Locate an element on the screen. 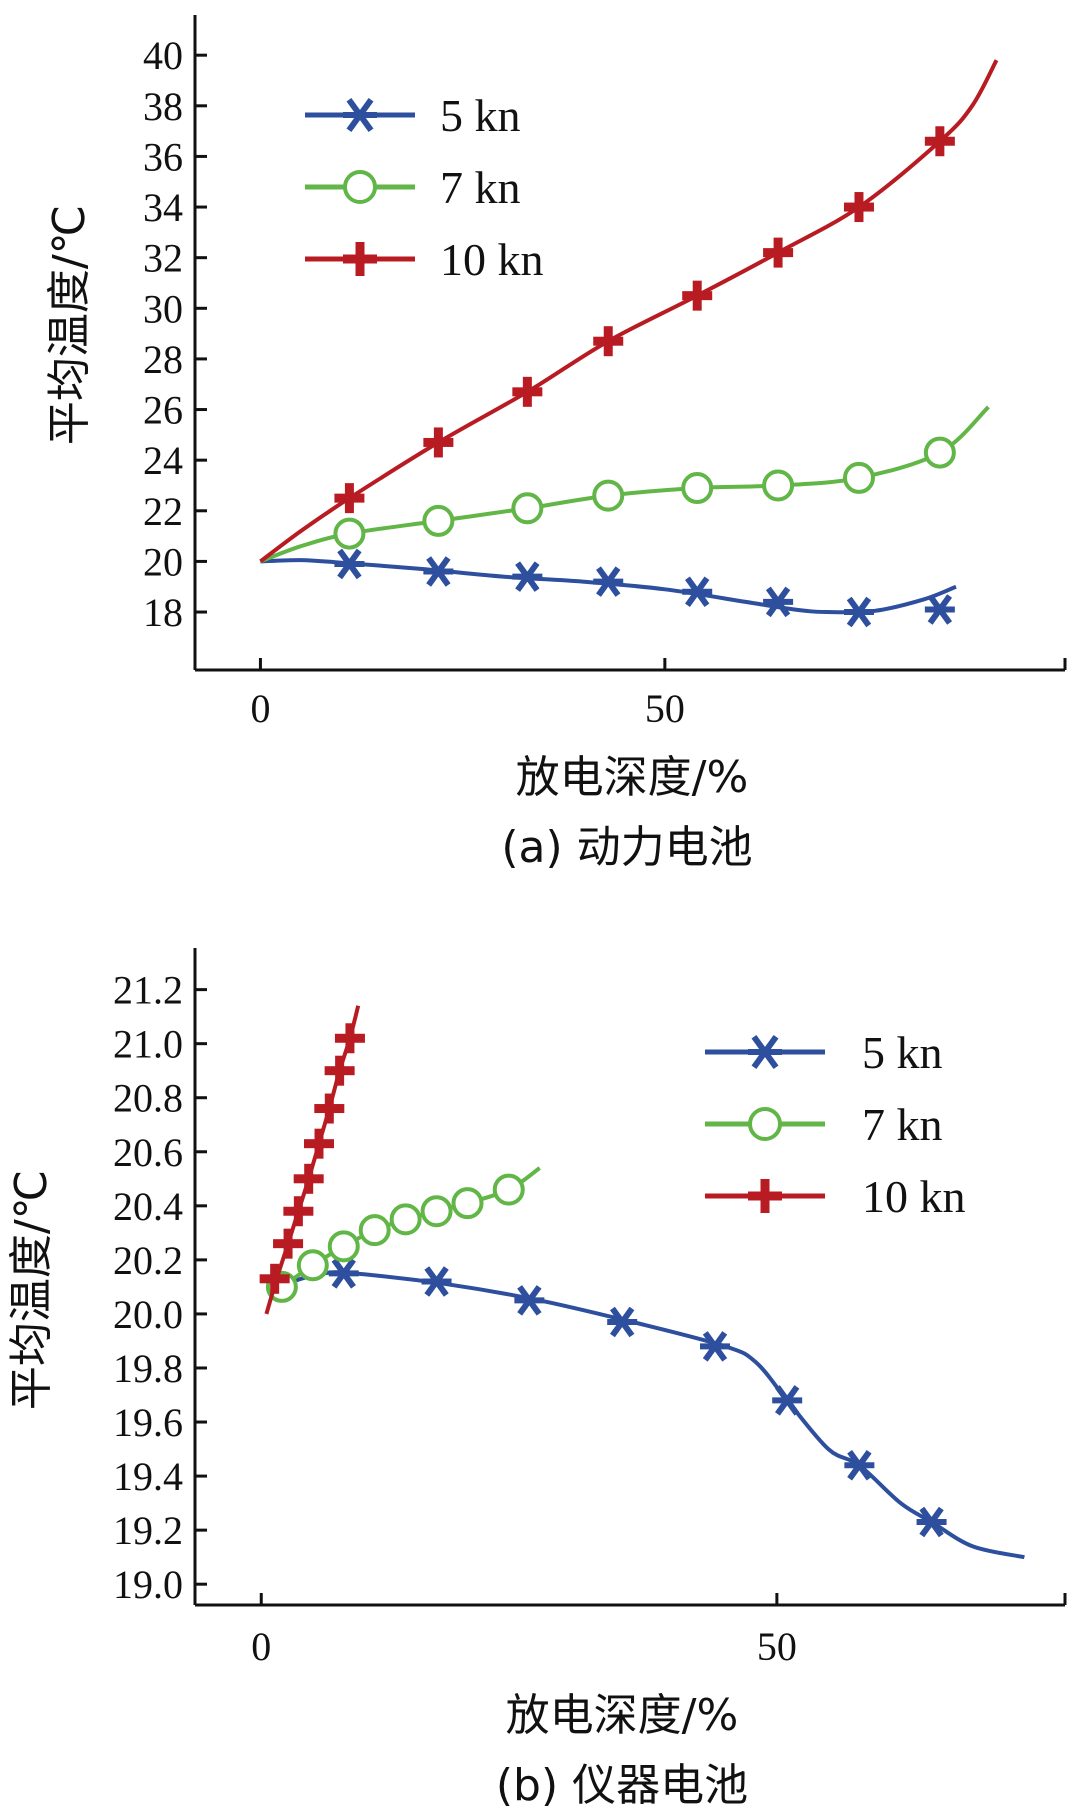 The image size is (1080, 1818). panel-a-legend: 5 kn 7 kn 10 kn is located at coordinates (424, 187).